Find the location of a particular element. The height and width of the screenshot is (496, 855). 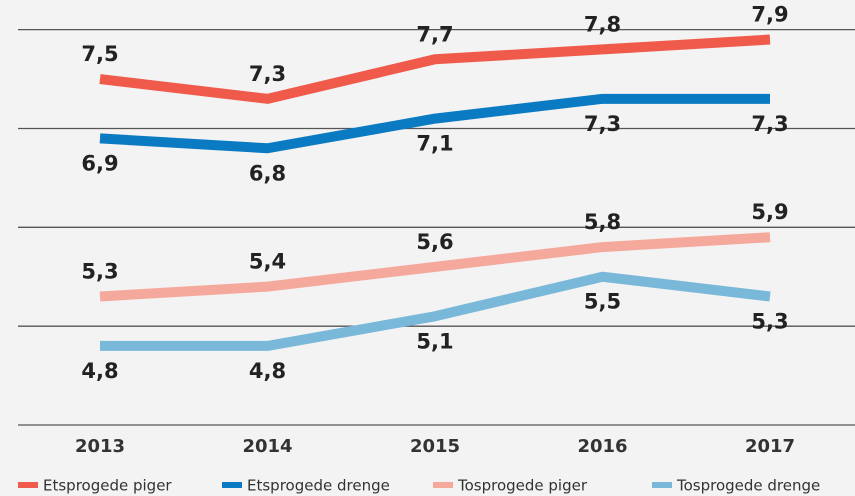

legend-label: Etsprogede drenge is located at coordinates (318, 486).